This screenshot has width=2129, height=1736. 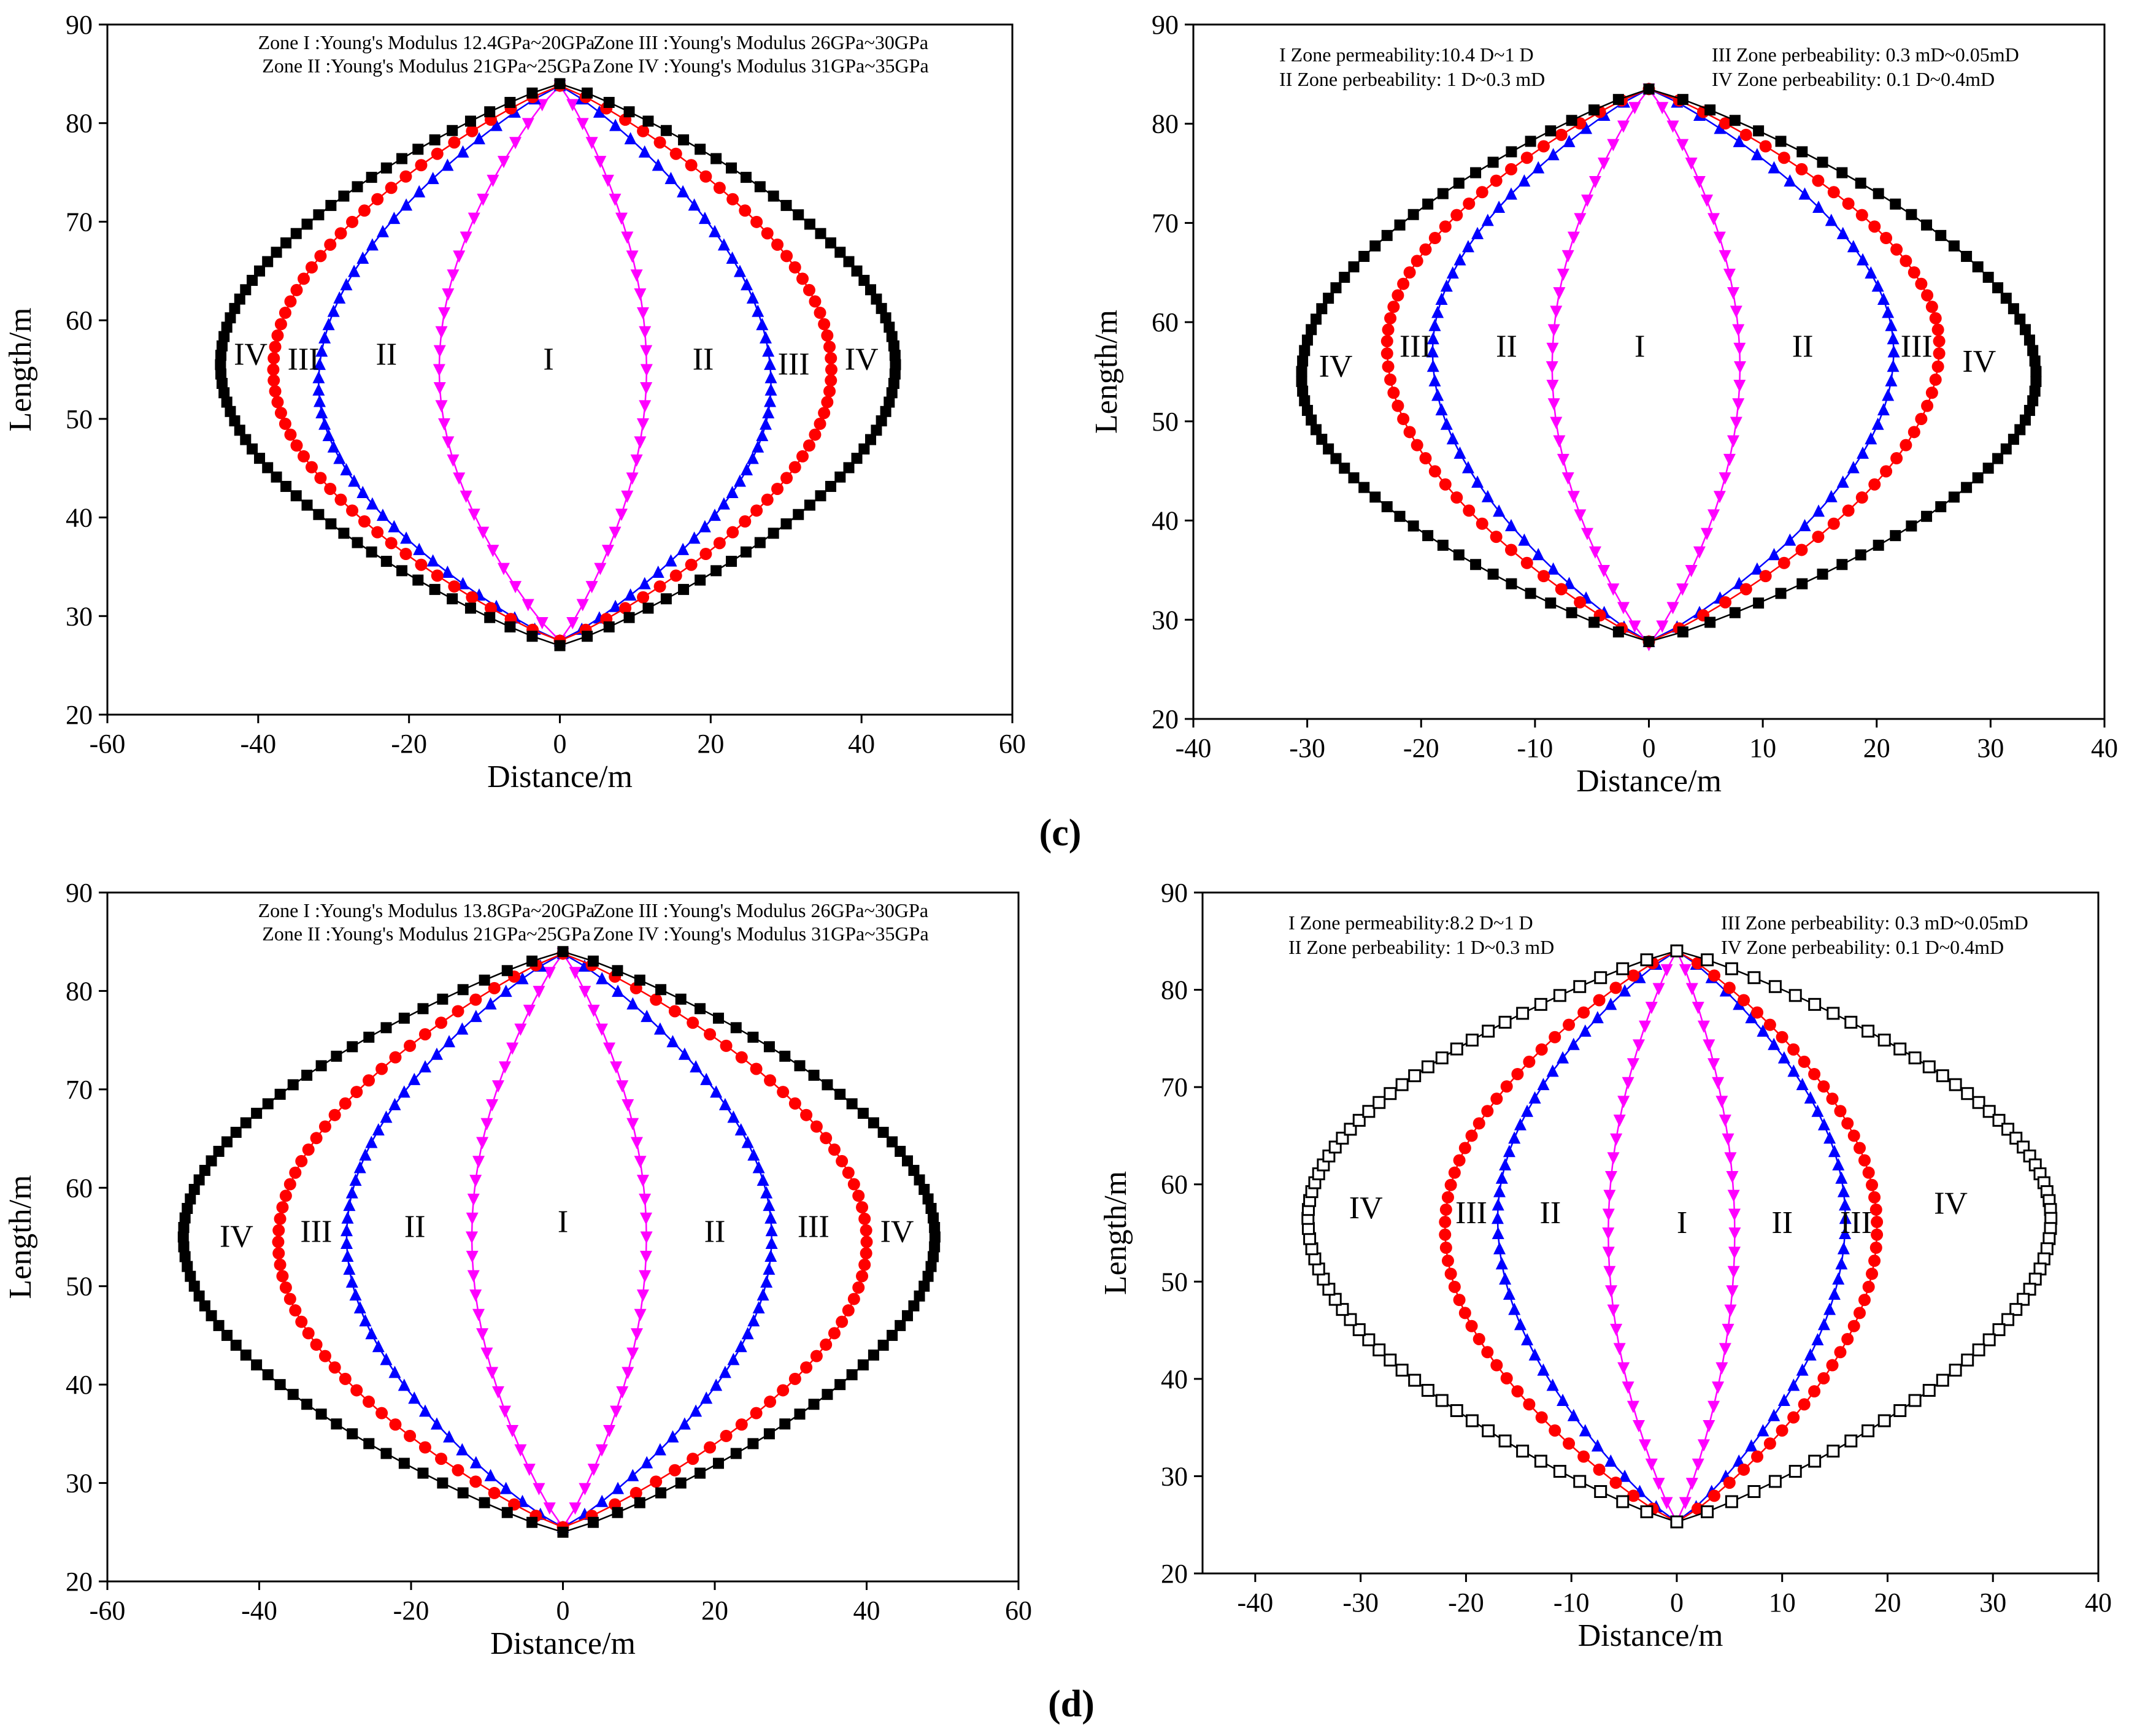 I want to click on x-tick-label: 30, so click(x=1992, y=1603).